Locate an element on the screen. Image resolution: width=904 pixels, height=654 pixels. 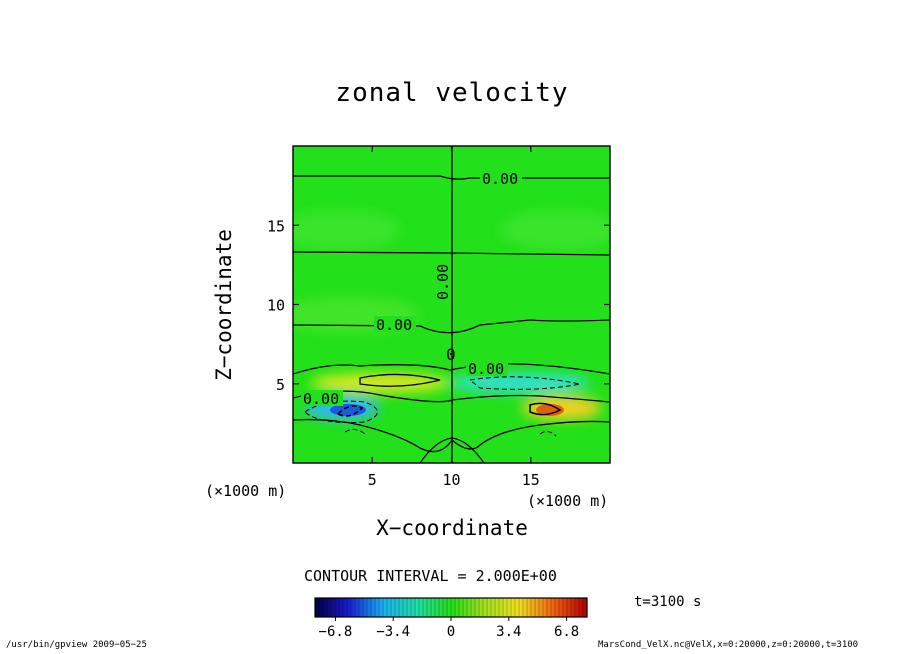
colorbar-ticks: −6.8 −3.4 0 3.4 6.8 is located at coordinates (449, 628).